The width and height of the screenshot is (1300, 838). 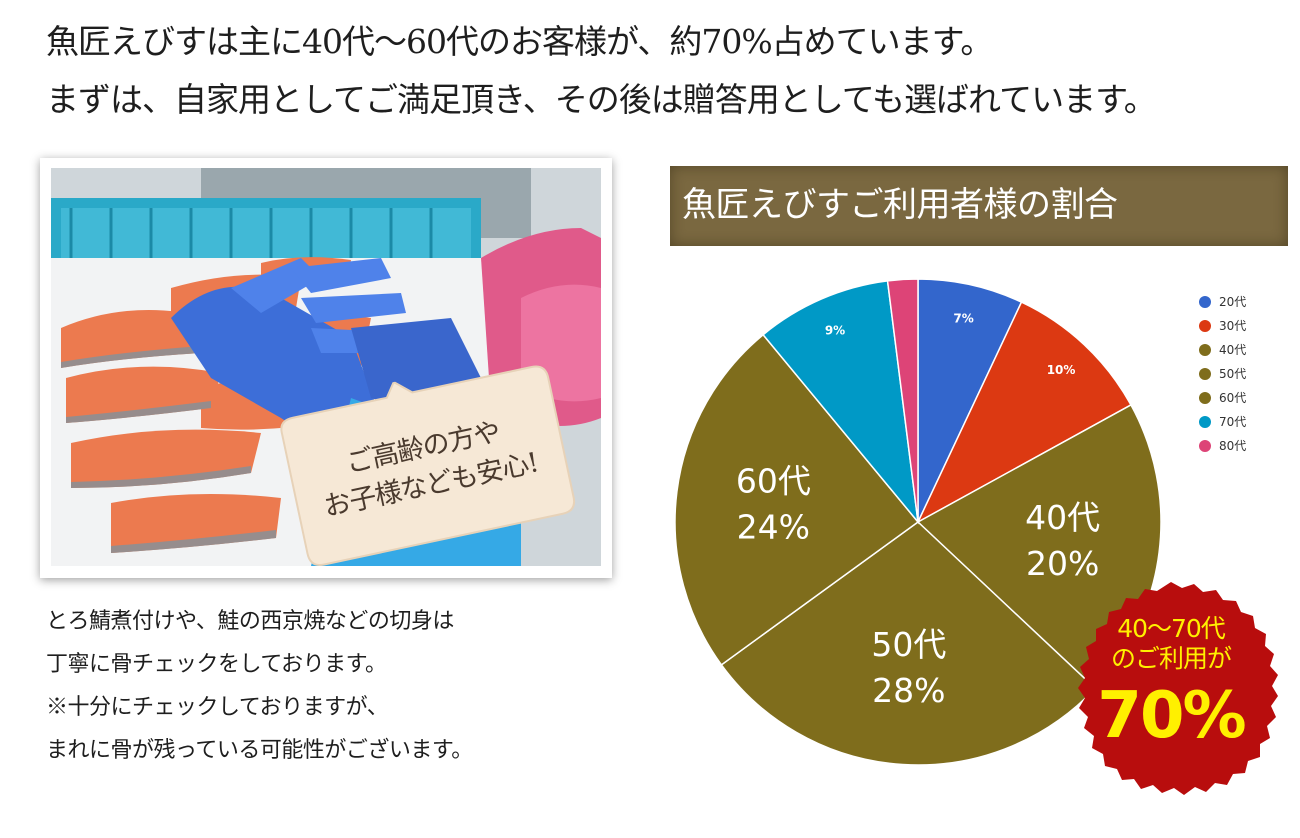 I want to click on reassurance-bubble: ご高齢の方や お子様なども安心!, so click(x=422, y=467).